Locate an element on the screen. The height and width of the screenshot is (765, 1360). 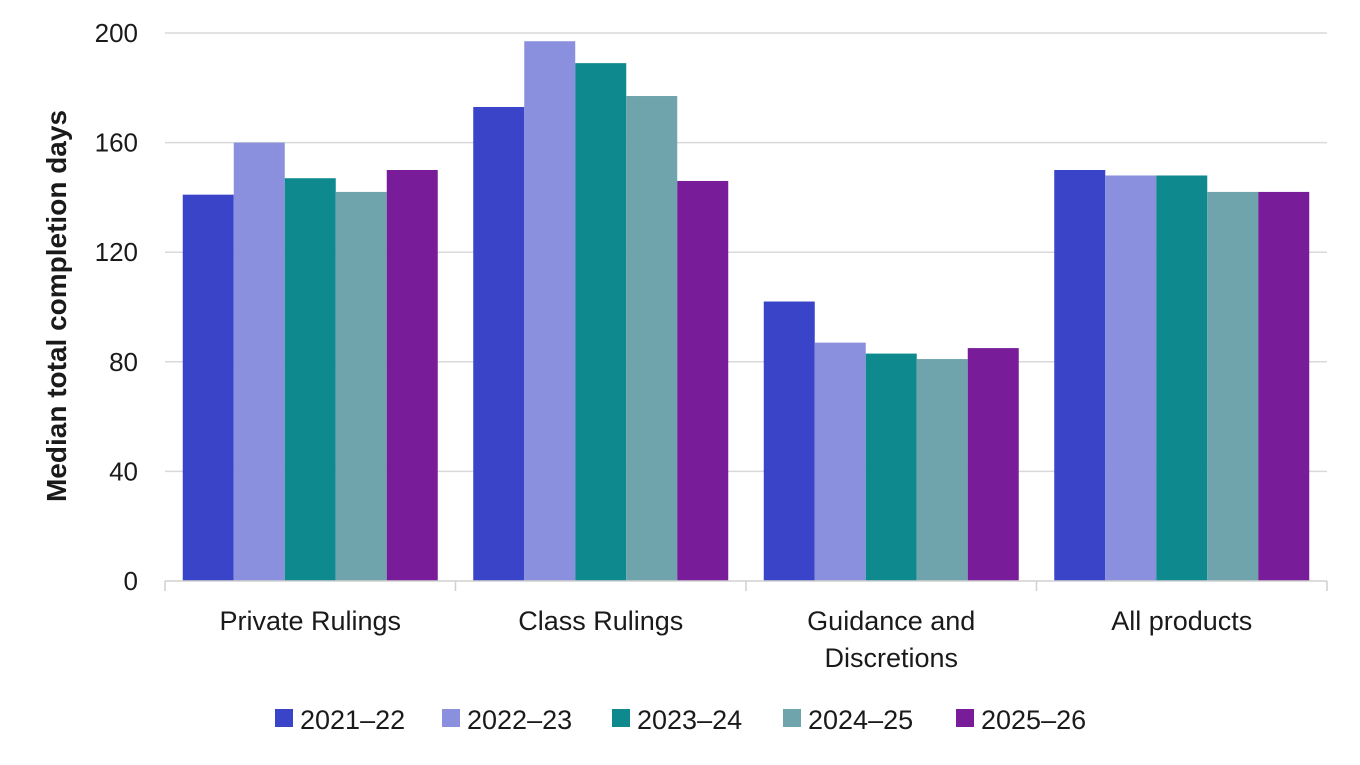
legend-label: 2021–22 is located at coordinates (352, 720).